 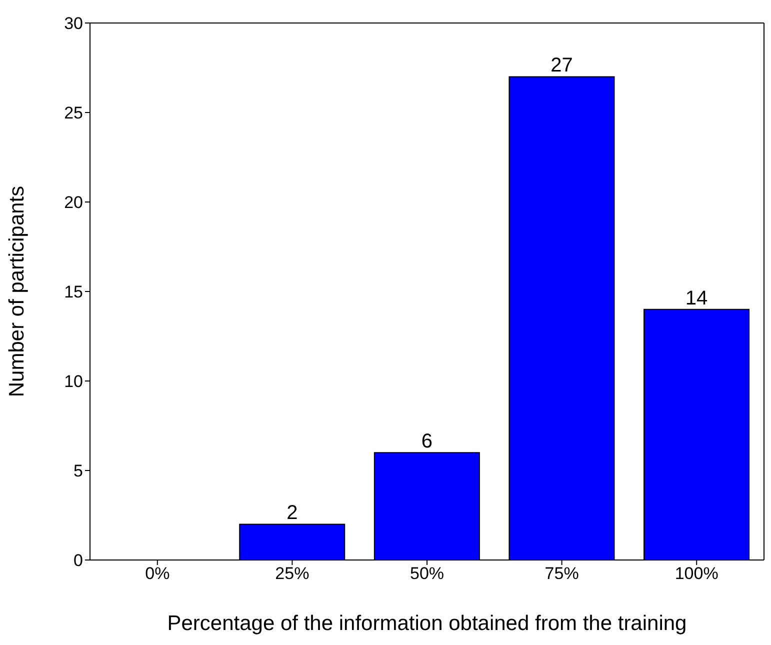 I want to click on y-tick-label: 30, so click(x=73, y=24).